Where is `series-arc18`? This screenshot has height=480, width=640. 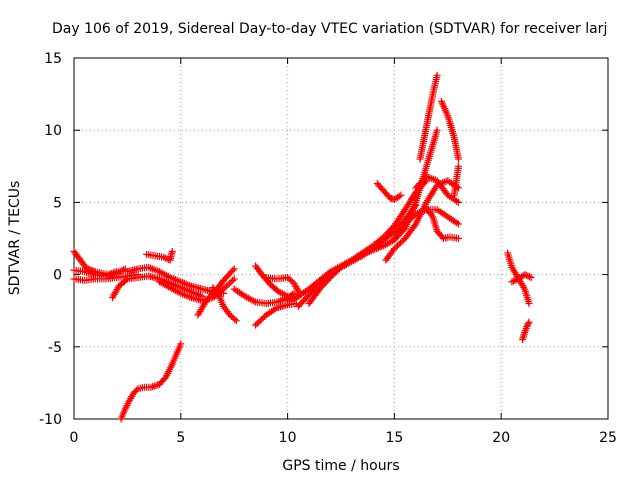
series-arc18 is located at coordinates (428, 117).